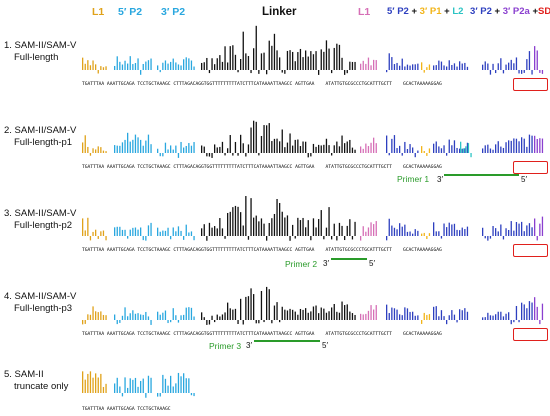 The height and width of the screenshot is (416, 550). Describe the element at coordinates (173, 12) in the screenshot. I see `header-3p-p2: 3′ P2` at that location.